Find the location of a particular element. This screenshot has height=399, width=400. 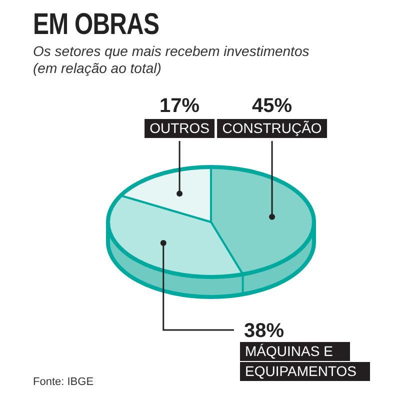

slice-label: MÁQUINAS E EQUIPAMENTOS is located at coordinates (301, 361).